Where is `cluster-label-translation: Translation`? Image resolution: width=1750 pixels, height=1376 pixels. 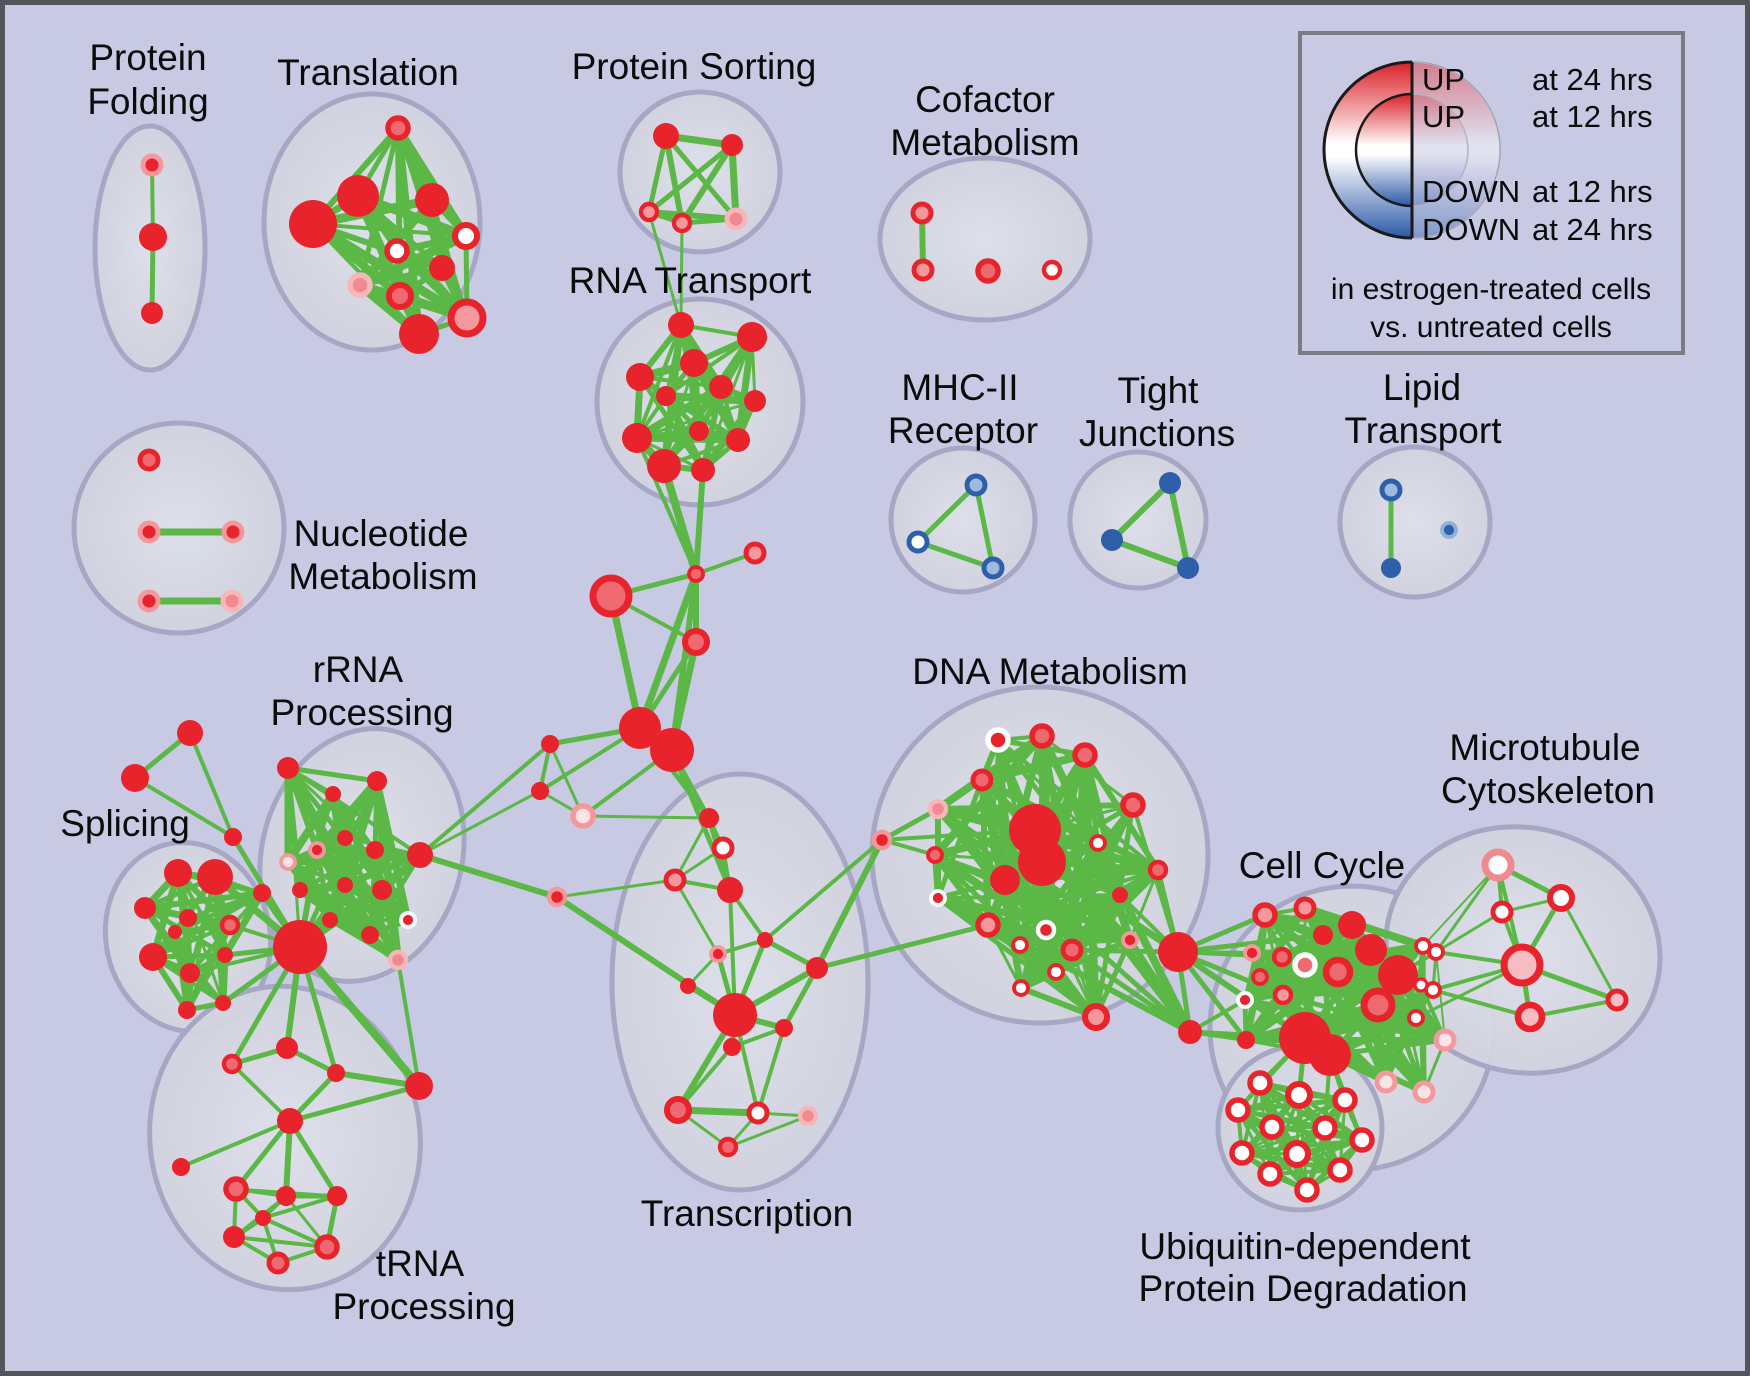
cluster-label-translation: Translation is located at coordinates (368, 72).